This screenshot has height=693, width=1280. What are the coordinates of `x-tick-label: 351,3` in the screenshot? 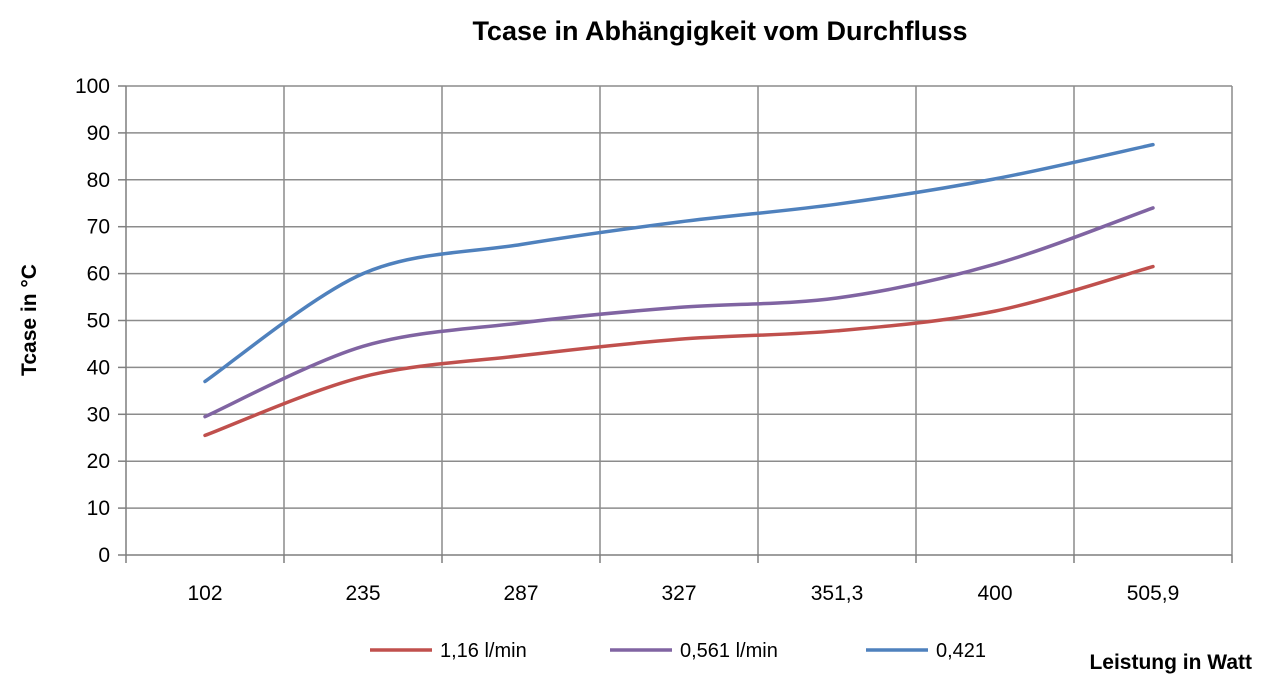 It's located at (837, 593).